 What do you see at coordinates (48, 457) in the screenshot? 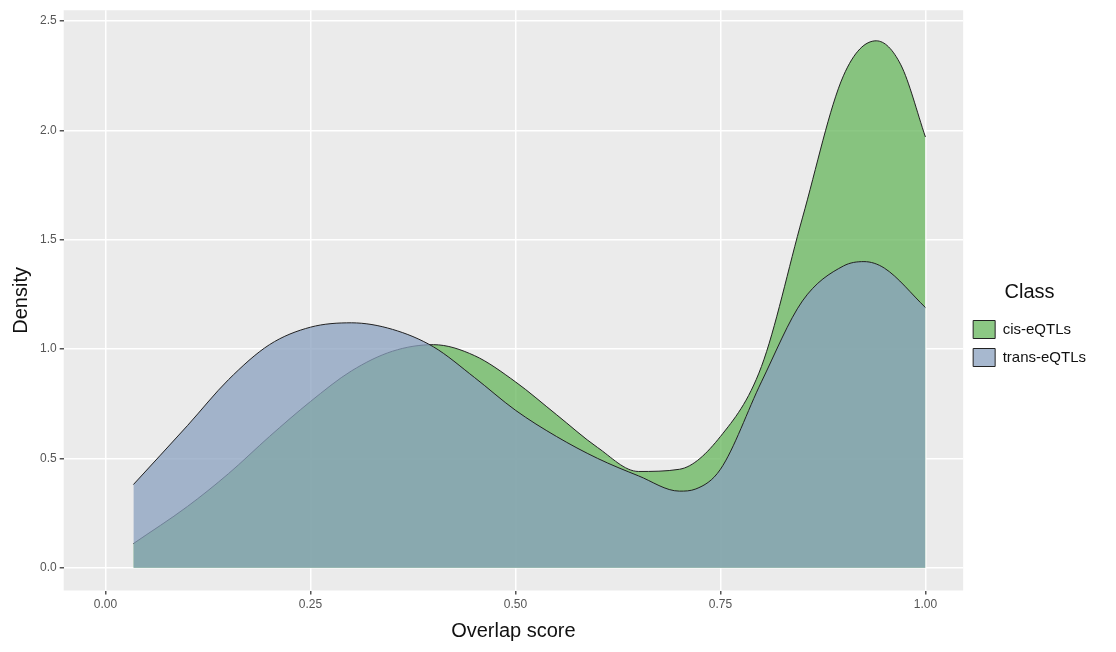
I see `y-tick-label: 0.5` at bounding box center [48, 457].